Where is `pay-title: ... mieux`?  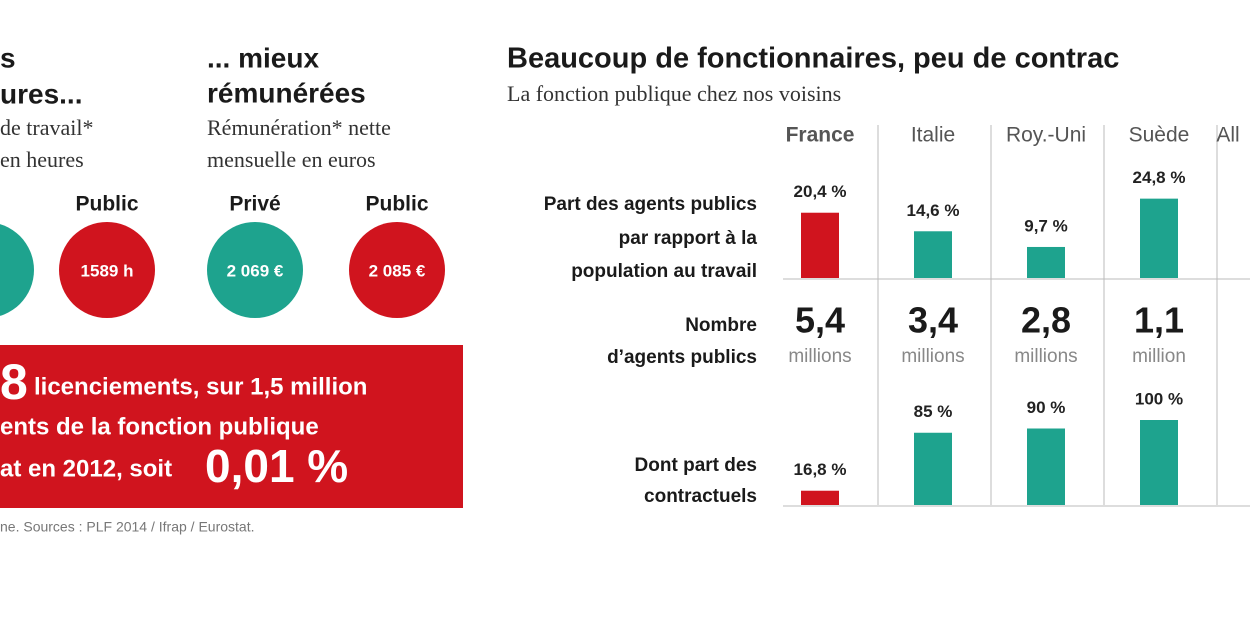
pay-title: ... mieux is located at coordinates (263, 57).